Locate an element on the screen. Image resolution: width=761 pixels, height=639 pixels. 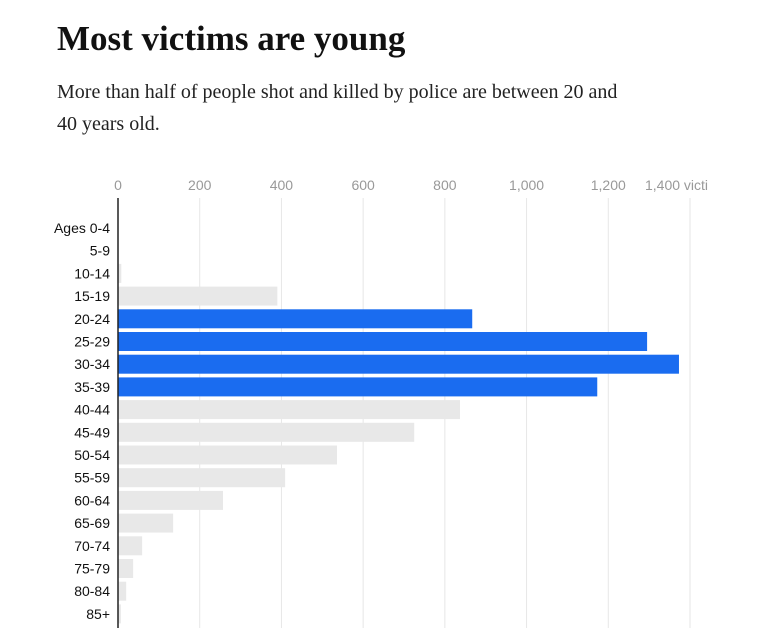
y-tick-label: 20-24 is located at coordinates (92, 319).